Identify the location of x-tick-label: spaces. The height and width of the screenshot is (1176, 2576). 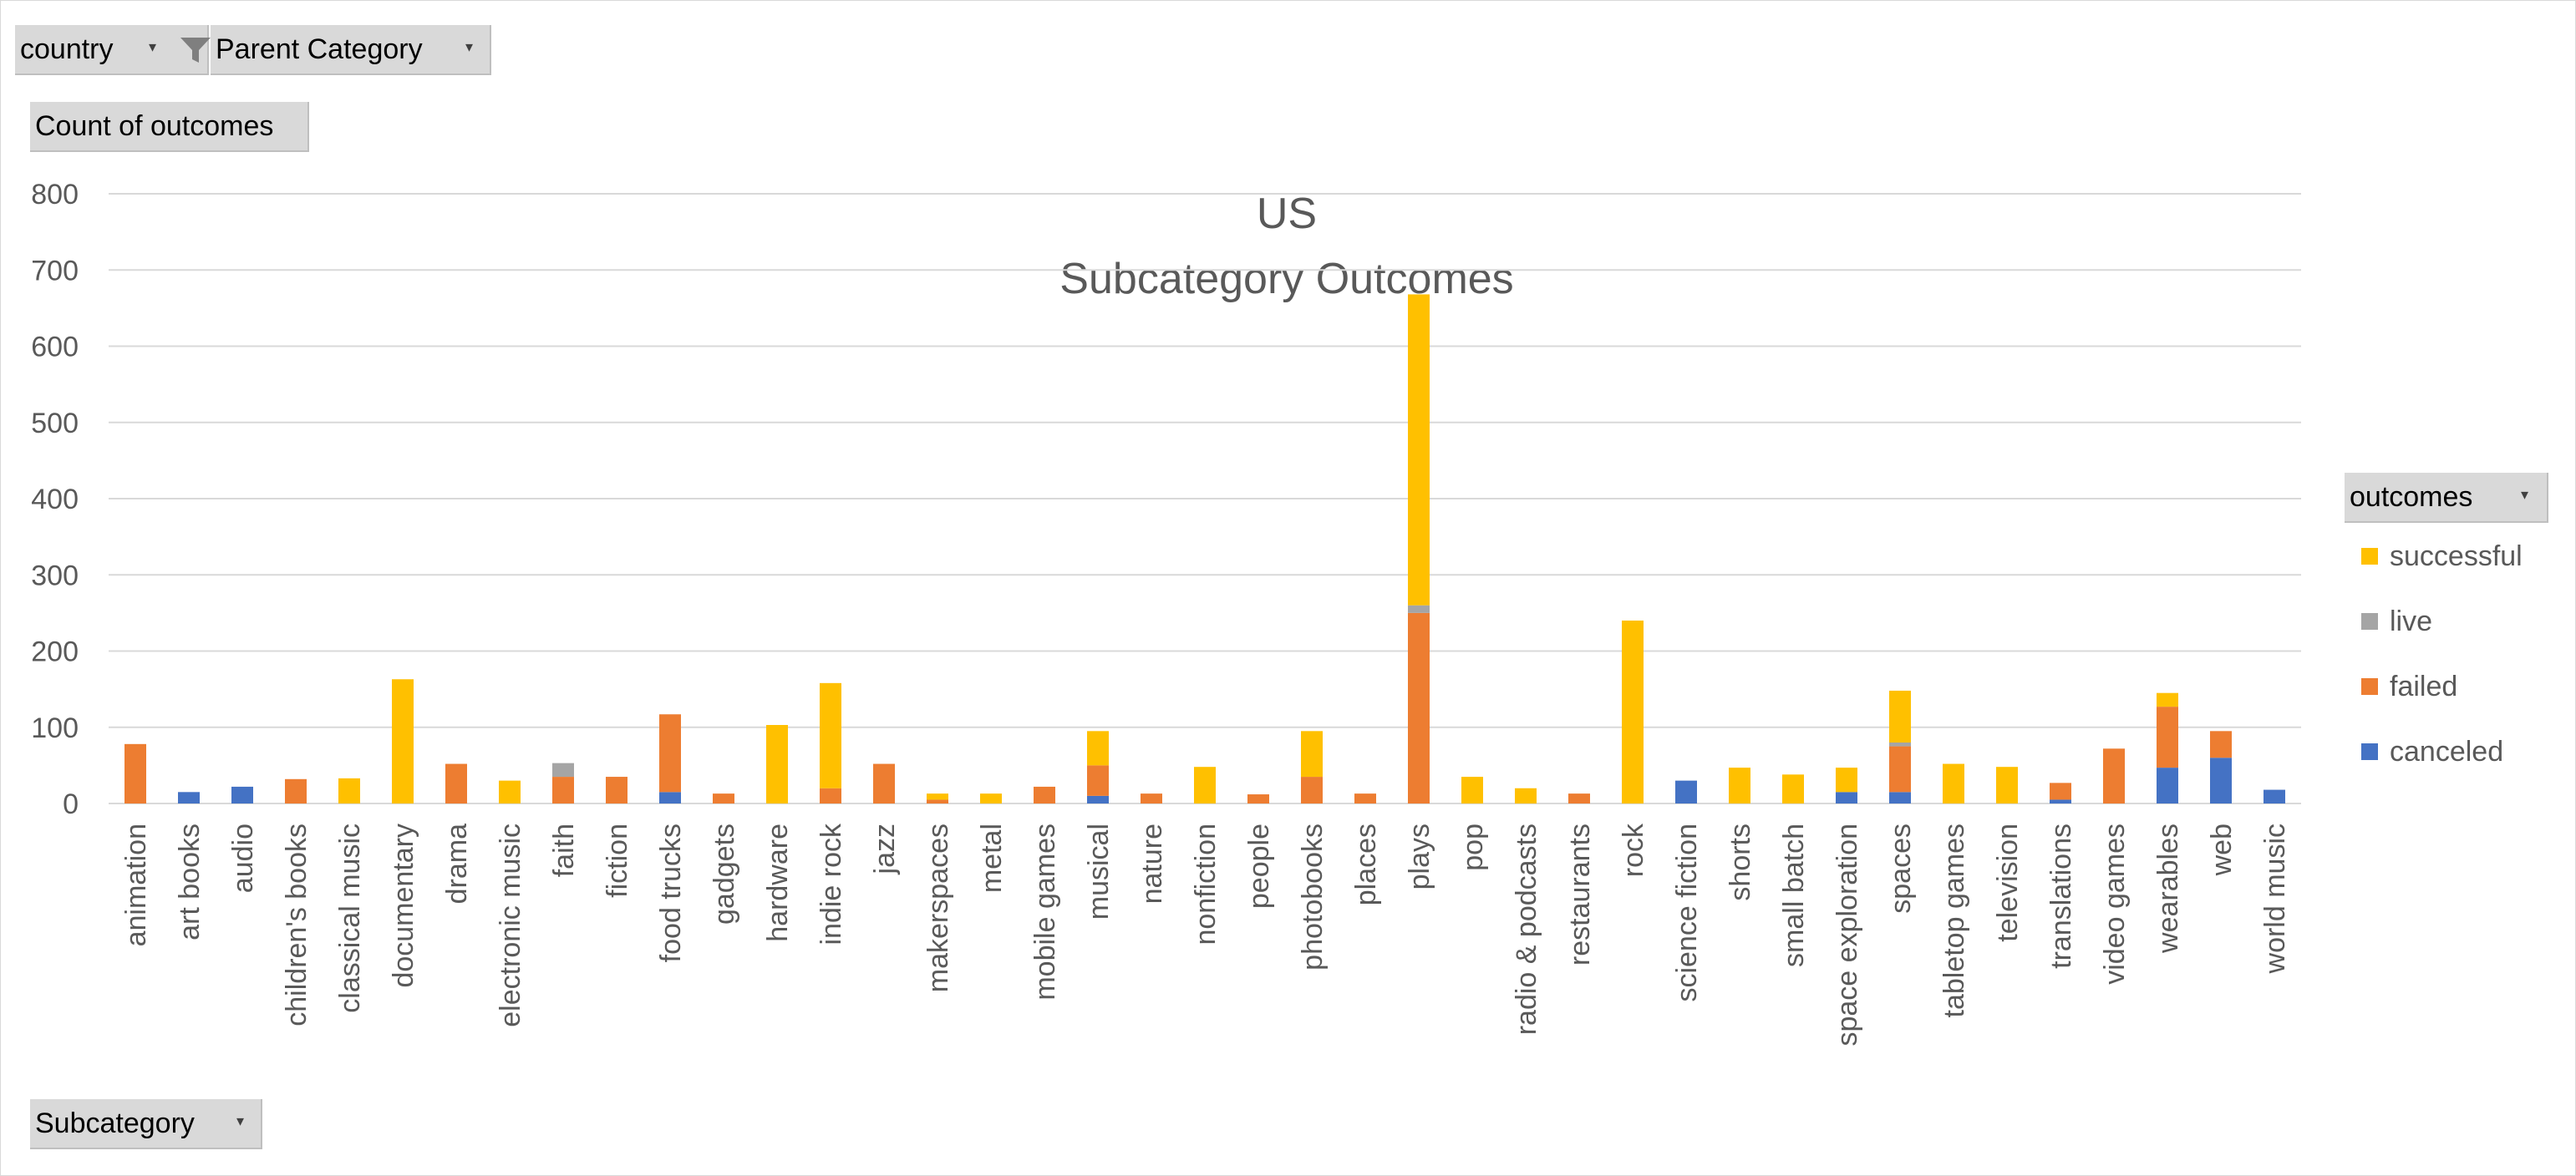
(1901, 869).